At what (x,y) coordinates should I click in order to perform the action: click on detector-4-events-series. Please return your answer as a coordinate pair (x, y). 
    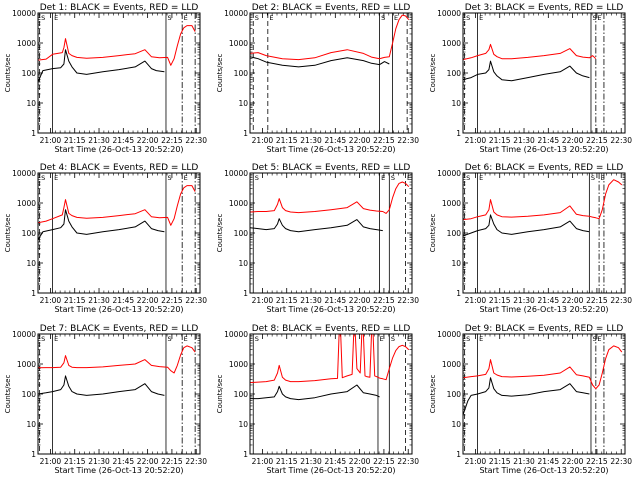
    Looking at the image, I should click on (101, 224).